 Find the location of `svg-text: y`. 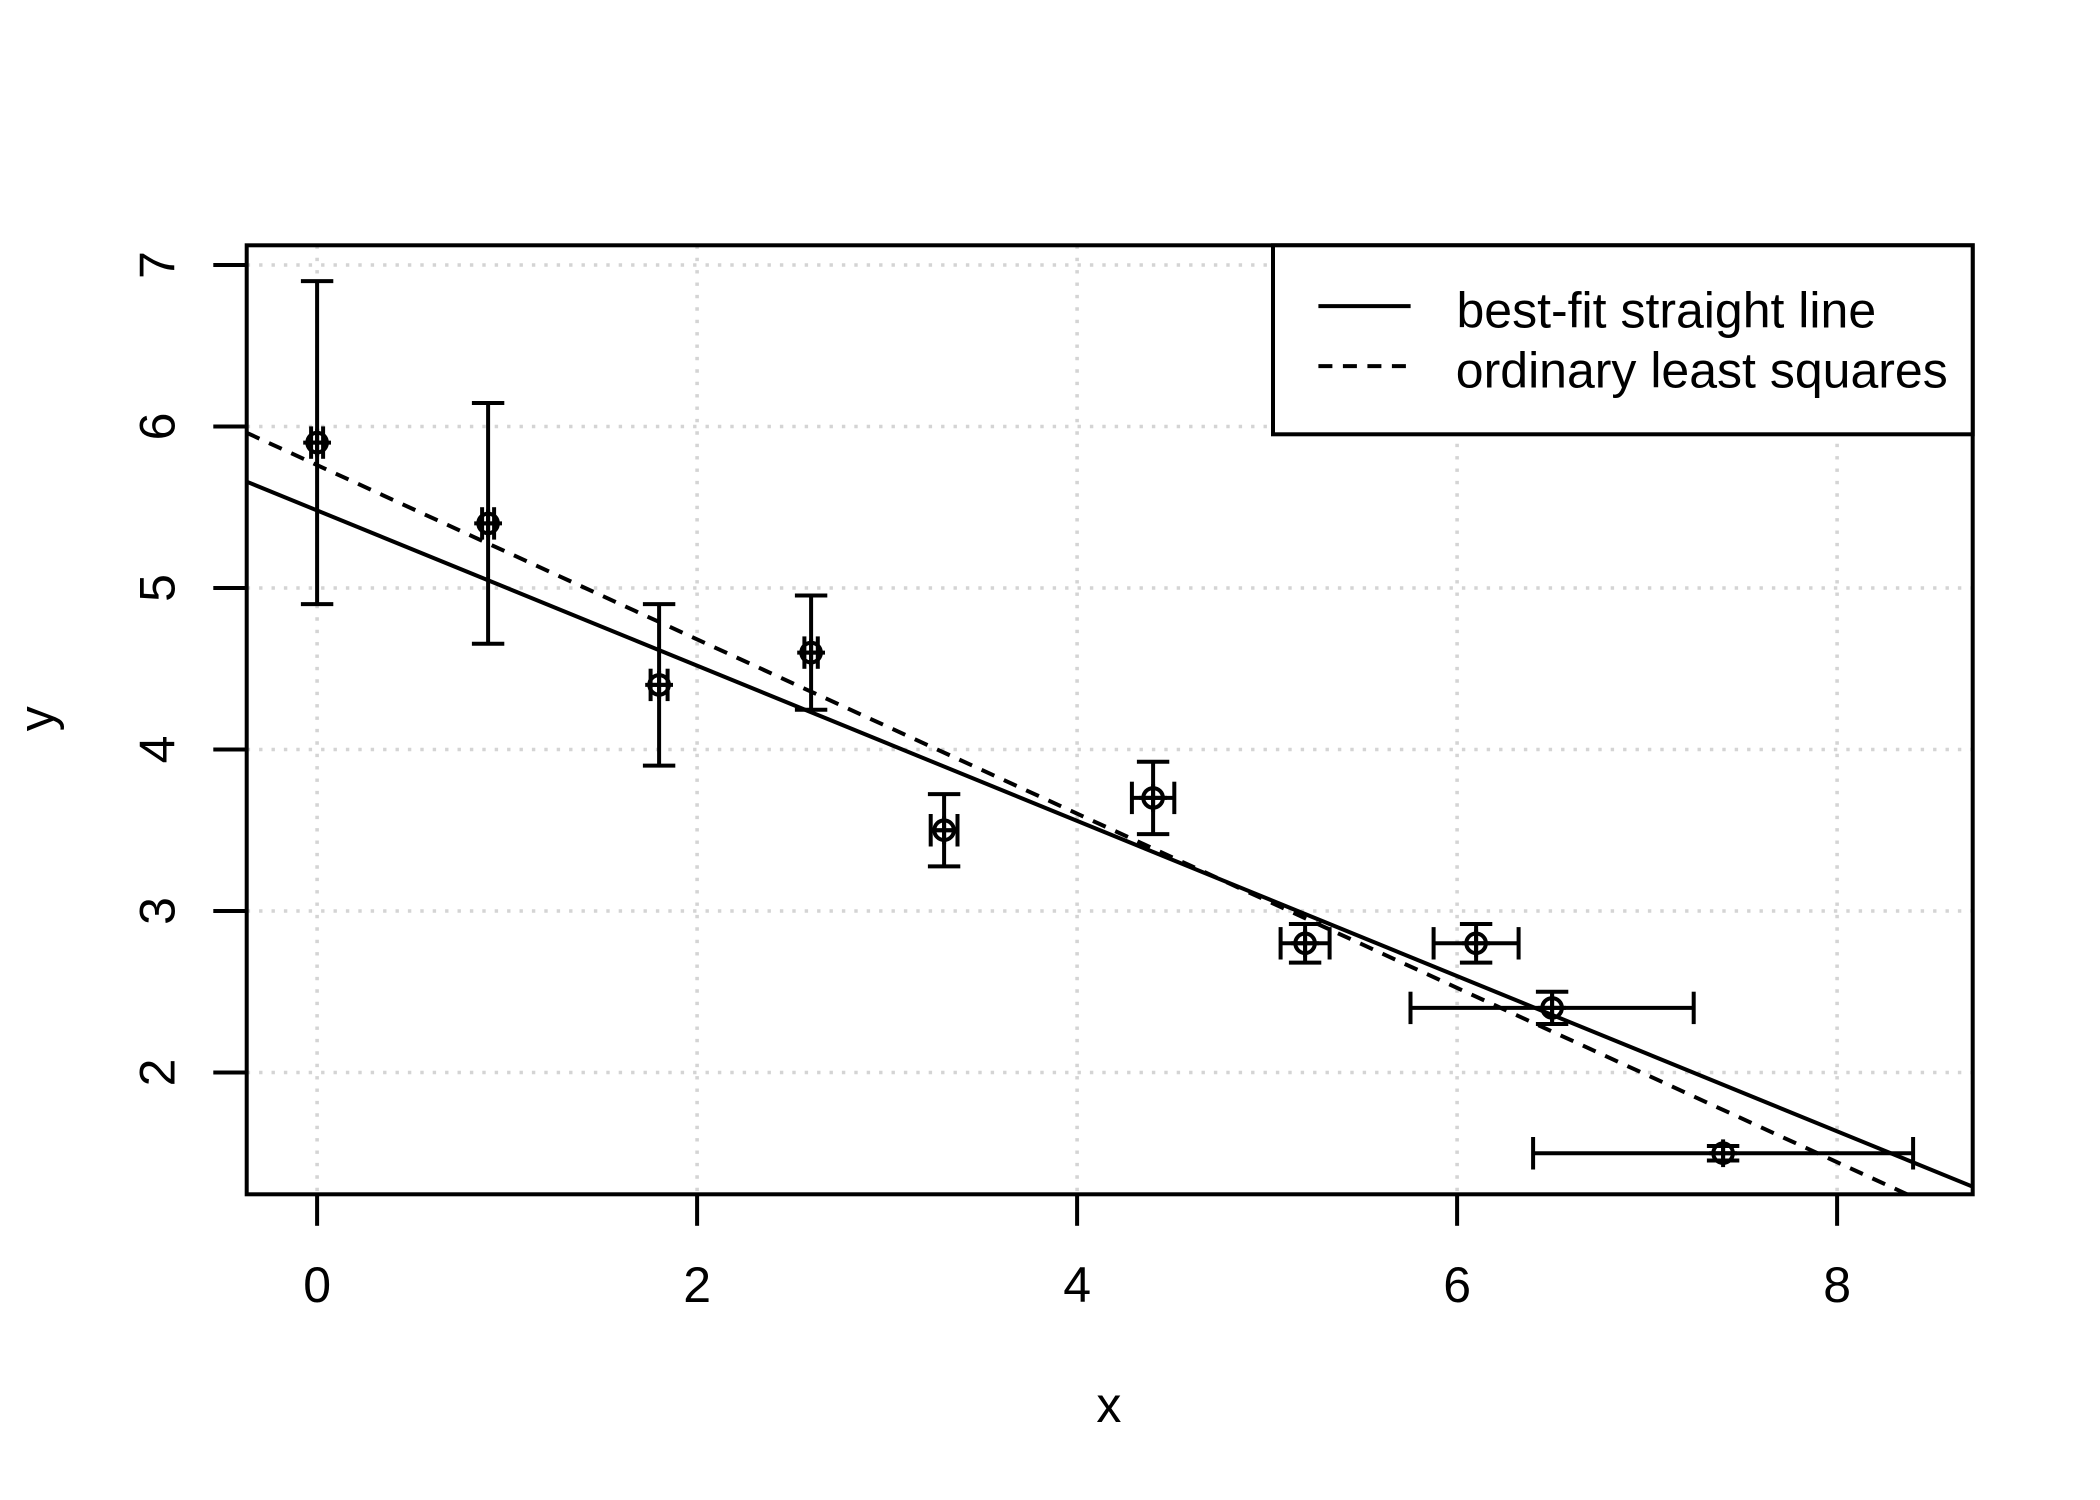

svg-text: y is located at coordinates (37, 718).